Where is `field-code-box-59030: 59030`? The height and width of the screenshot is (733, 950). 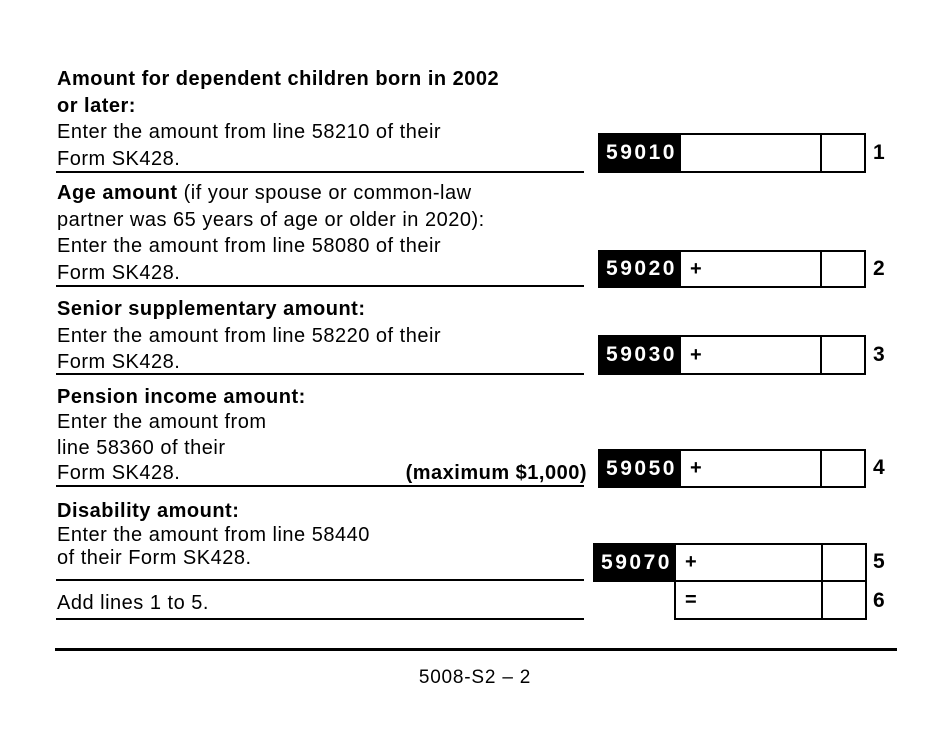
field-code-box-59030: 59030 is located at coordinates (640, 355).